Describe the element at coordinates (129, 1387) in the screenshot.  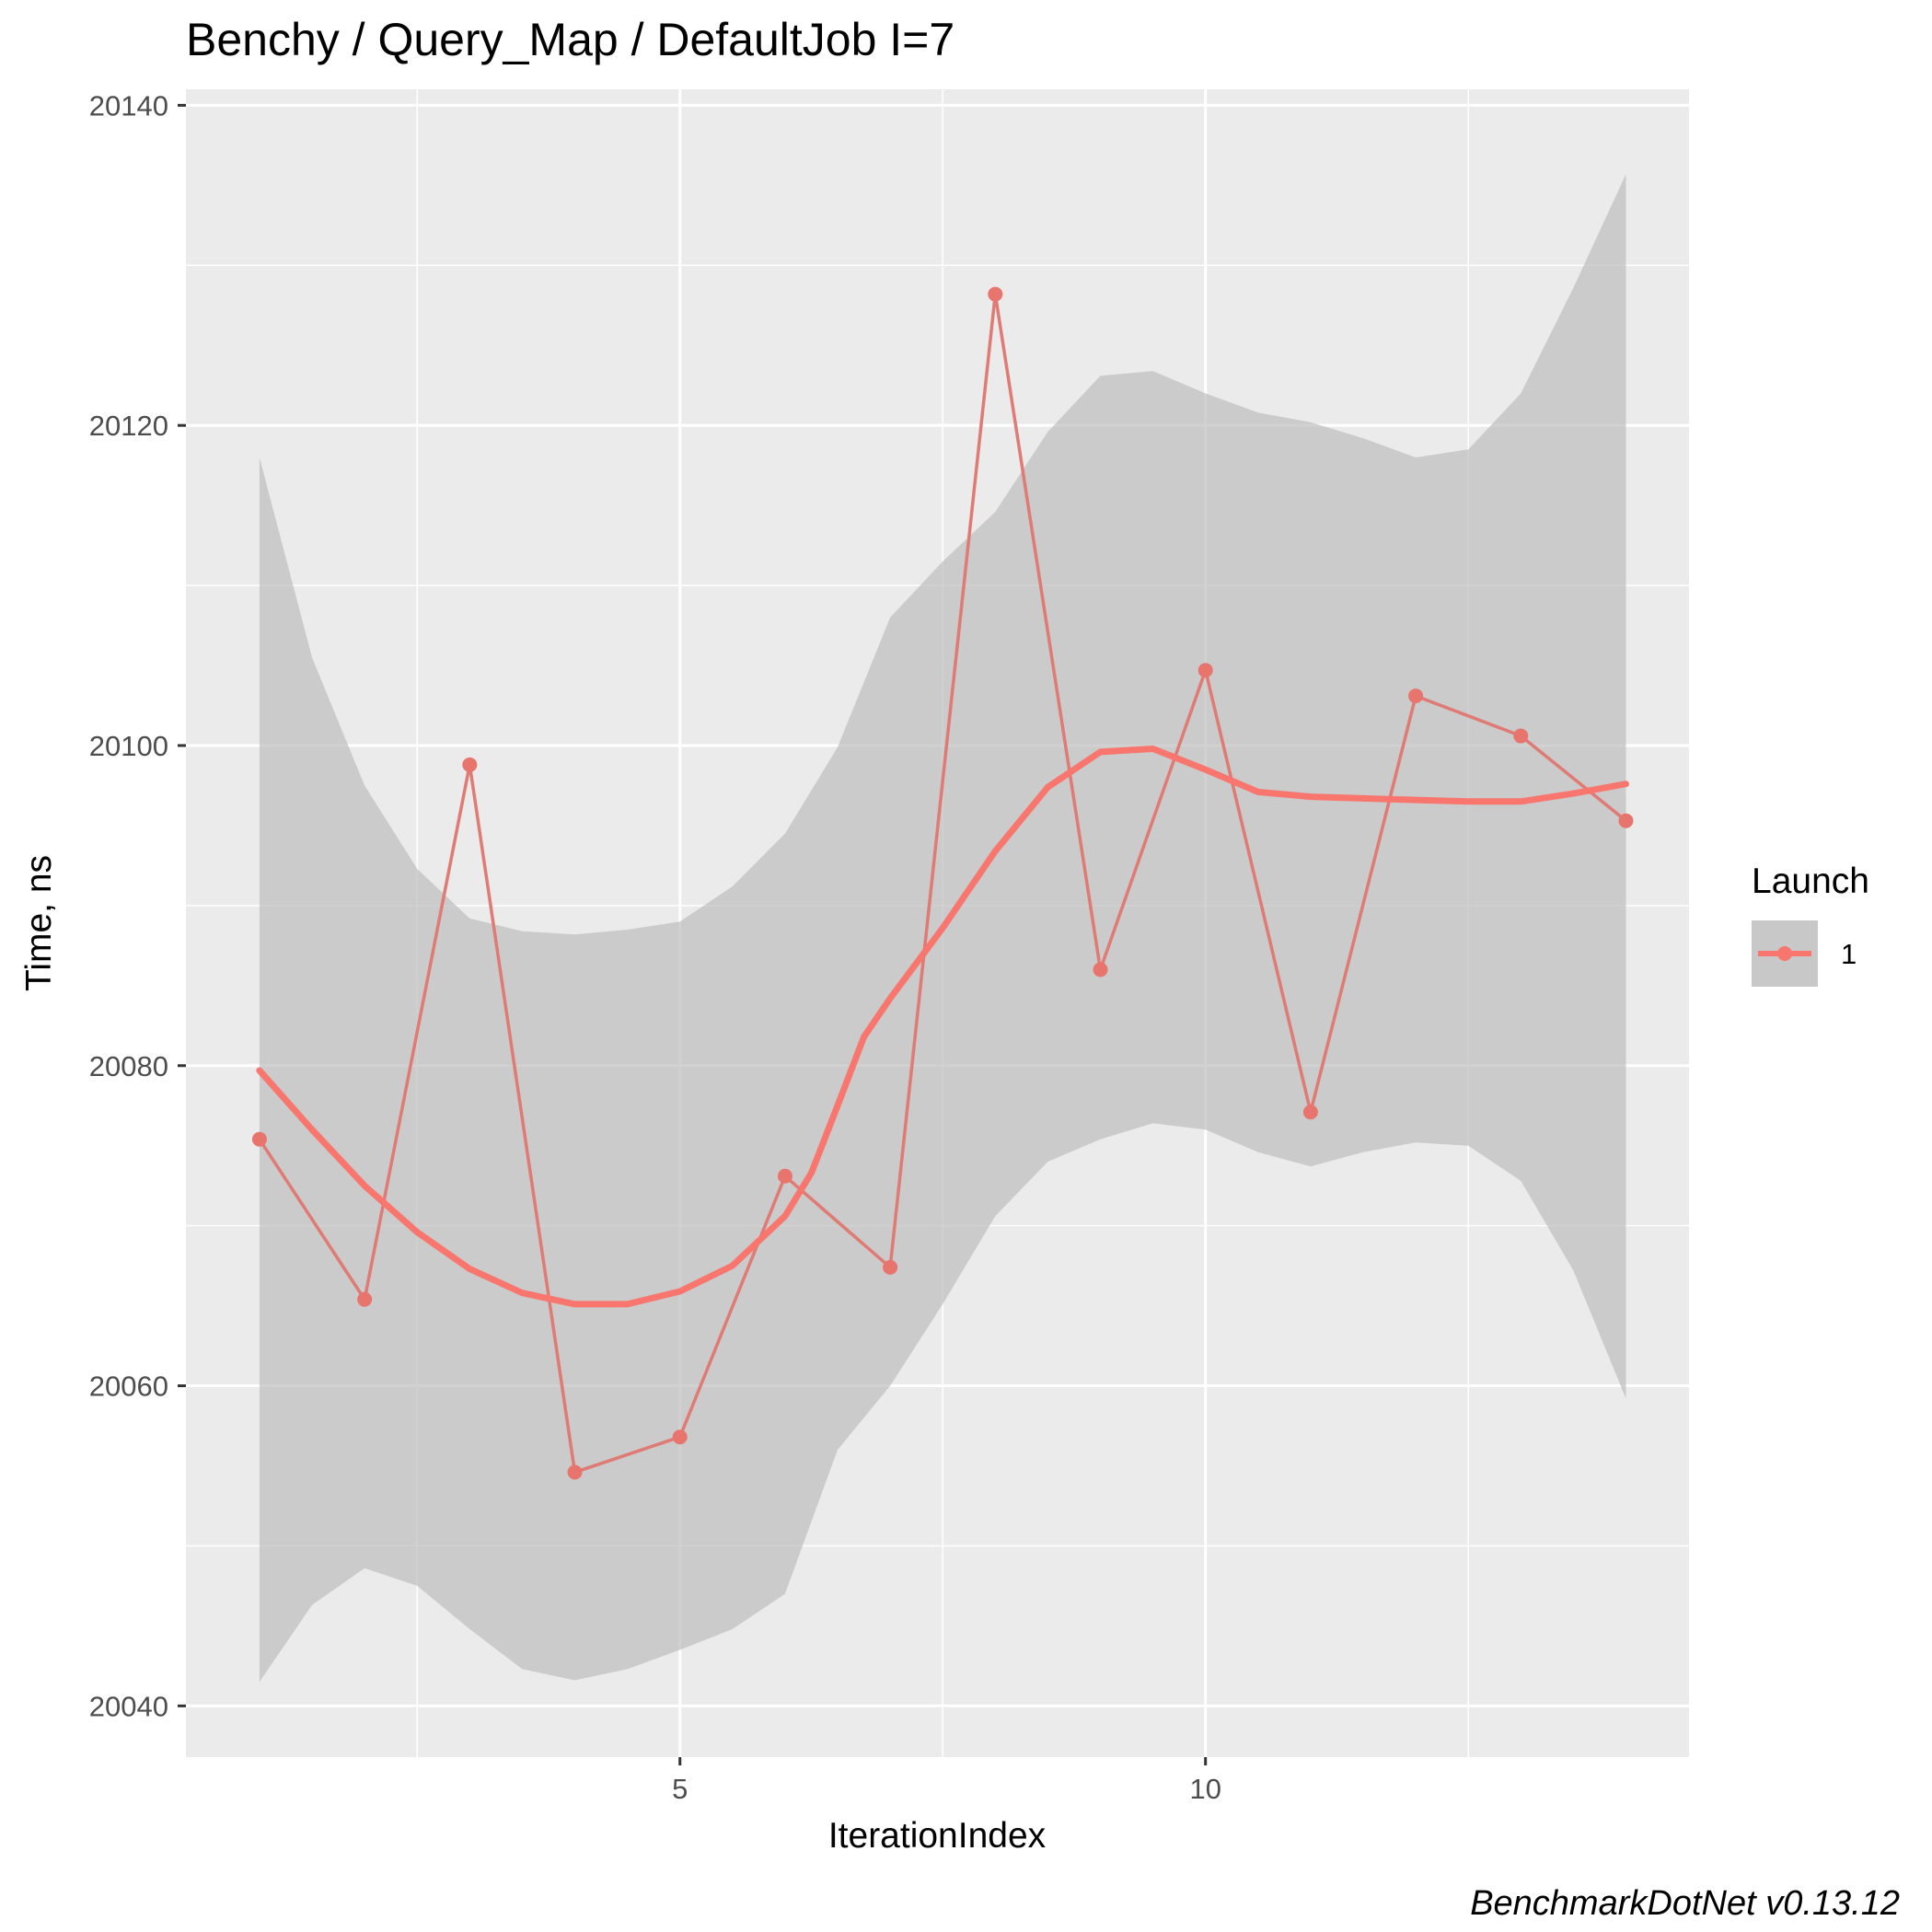
I see `y-tick-label-1: 20060` at that location.